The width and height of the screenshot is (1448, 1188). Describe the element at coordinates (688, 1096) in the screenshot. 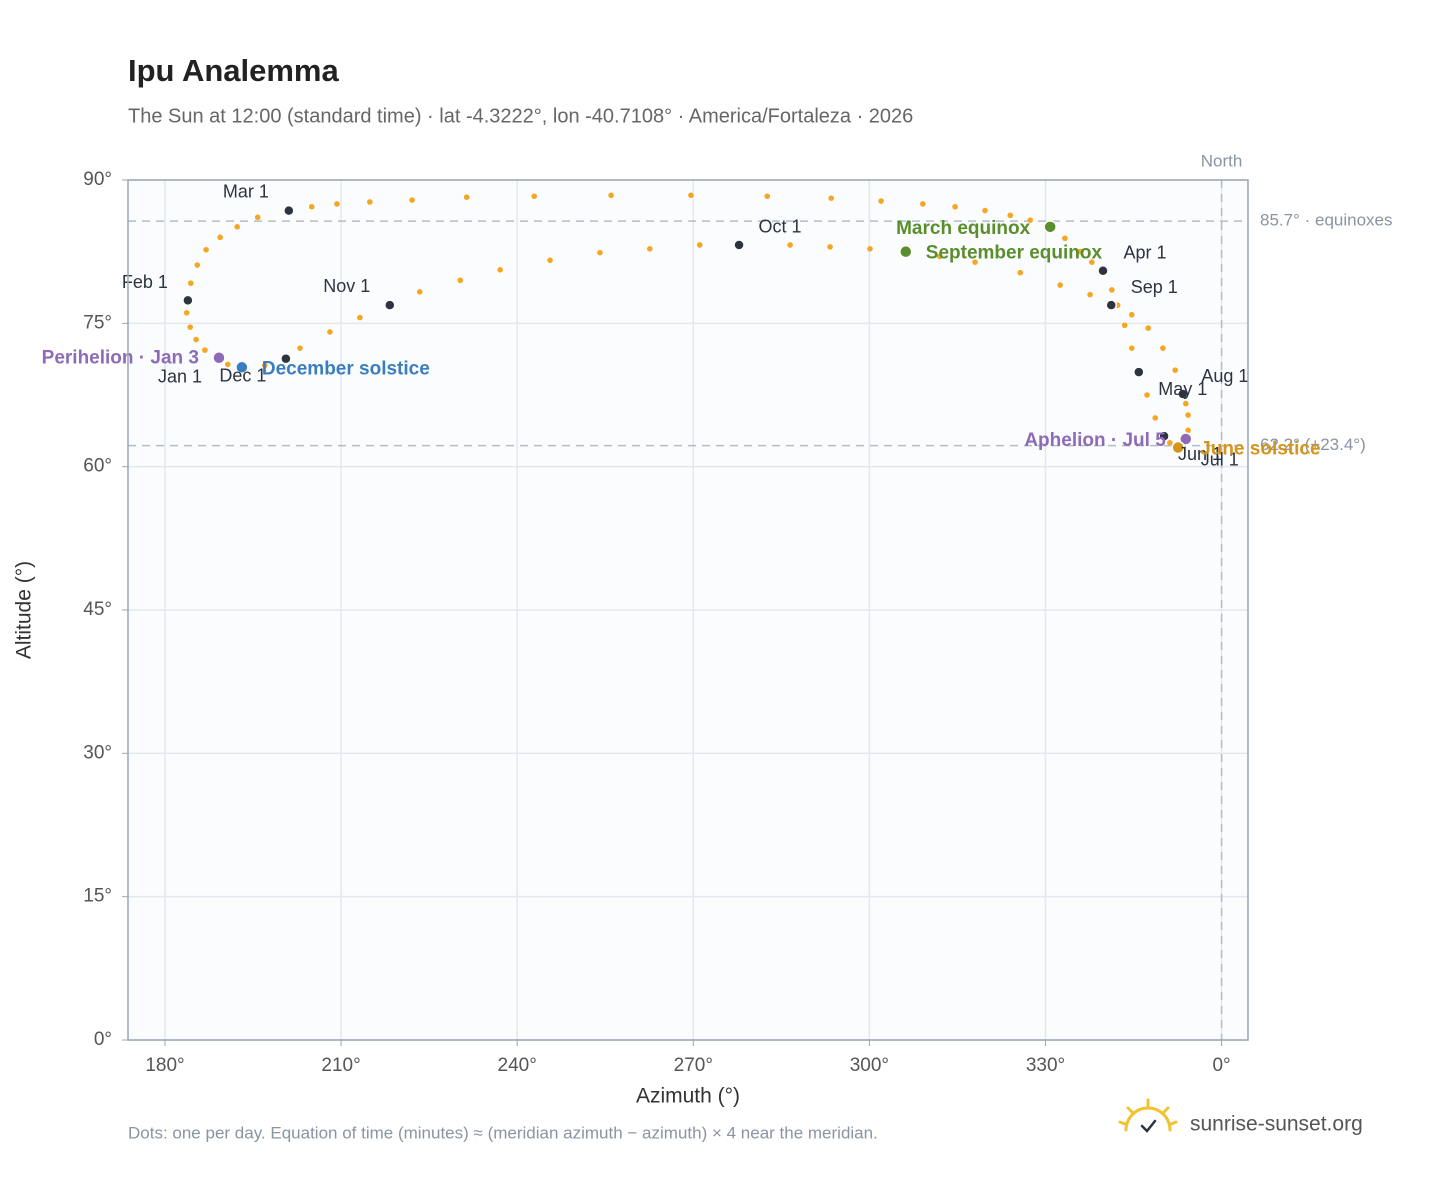

I see `x-axis-title: Azimuth (°)` at that location.